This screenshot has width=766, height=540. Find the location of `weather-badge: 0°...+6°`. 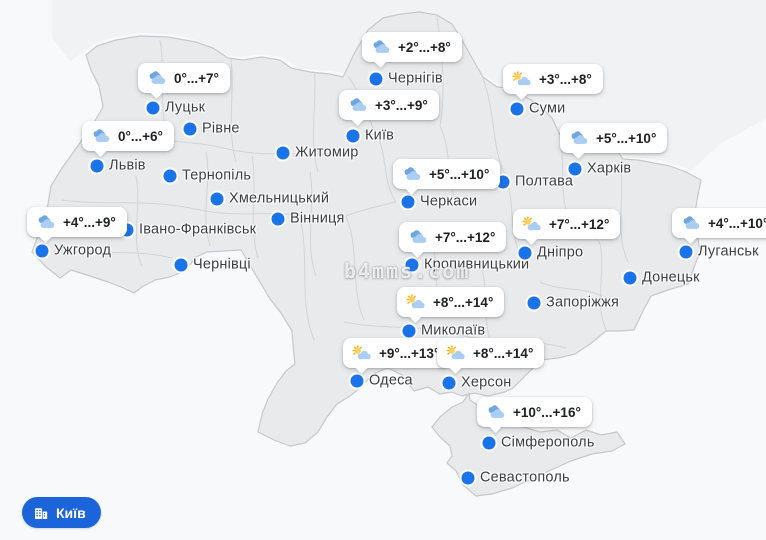

weather-badge: 0°...+6° is located at coordinates (128, 139).